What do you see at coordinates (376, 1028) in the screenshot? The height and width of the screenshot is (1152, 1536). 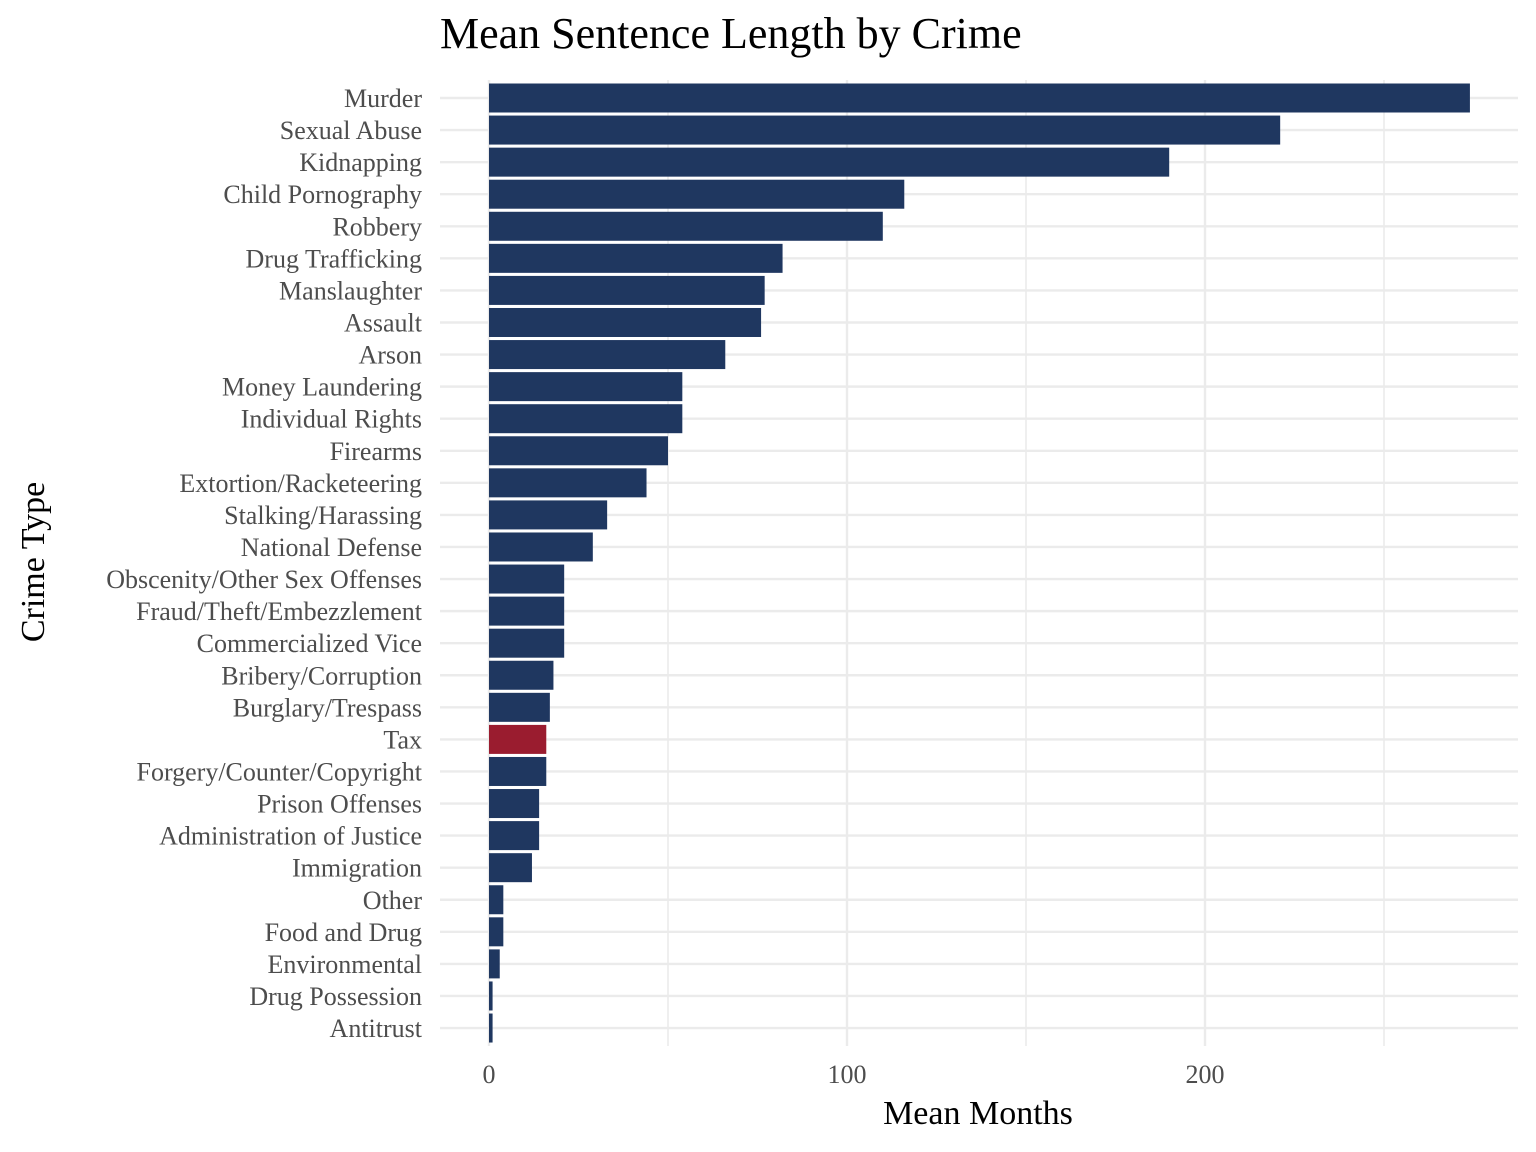 I see `y-tick-label: Antitrust` at bounding box center [376, 1028].